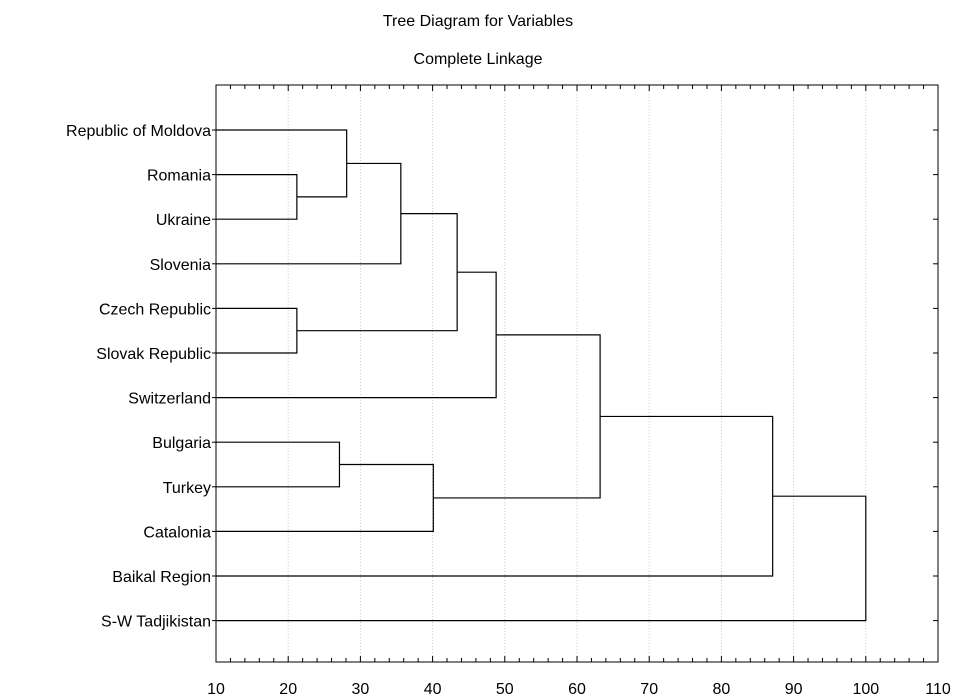  Describe the element at coordinates (649, 689) in the screenshot. I see `x-tick-label: 70` at that location.